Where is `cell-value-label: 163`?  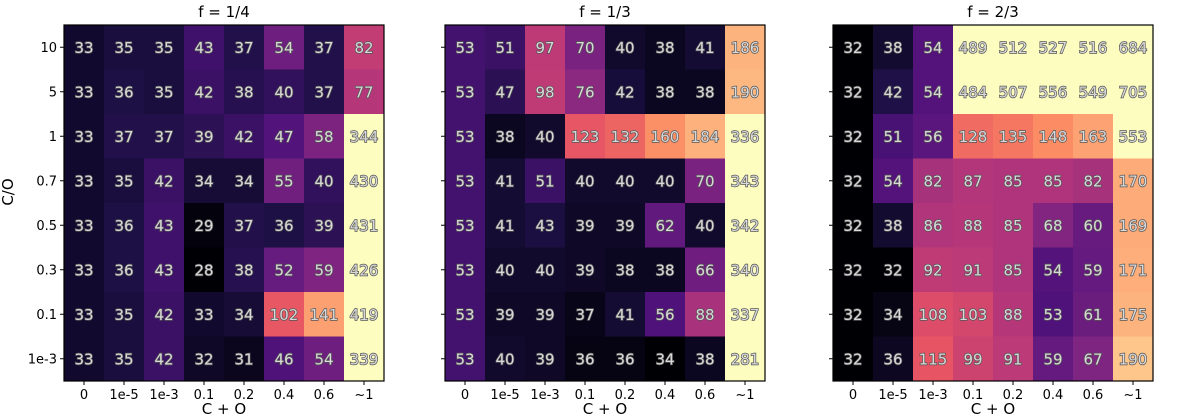 cell-value-label: 163 is located at coordinates (1093, 137).